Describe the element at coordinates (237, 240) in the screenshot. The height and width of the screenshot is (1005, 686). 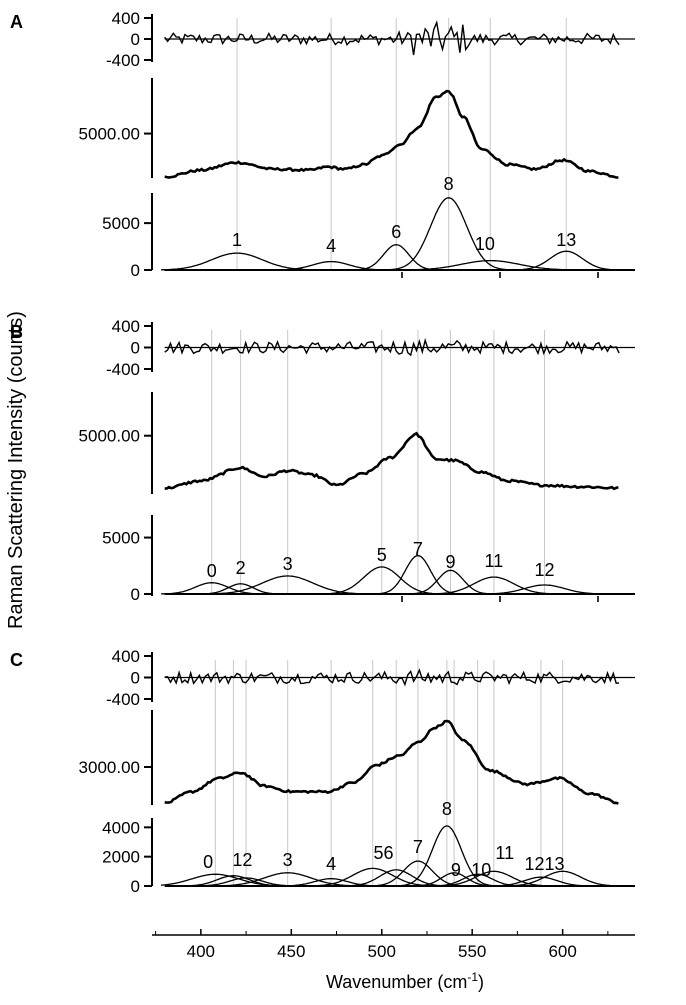
I see `peak-label: 1` at that location.